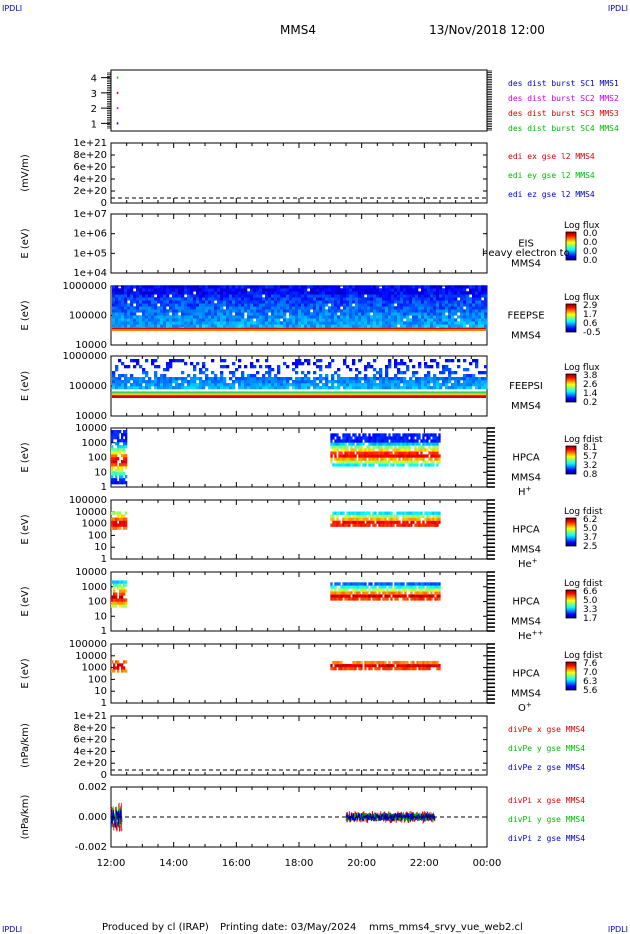  What do you see at coordinates (526, 458) in the screenshot?
I see `instrument-label: HPCA` at bounding box center [526, 458].